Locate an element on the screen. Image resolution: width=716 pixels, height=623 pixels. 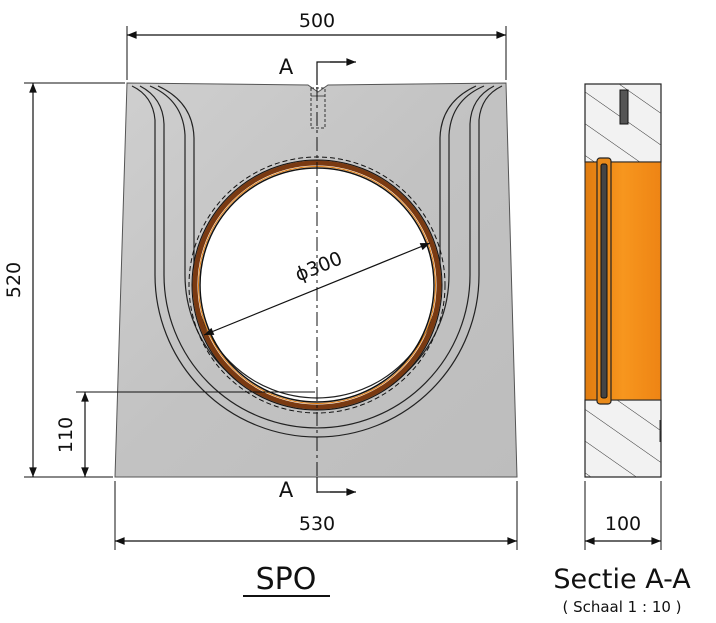
section-marker-top: A is located at coordinates (317, 70).